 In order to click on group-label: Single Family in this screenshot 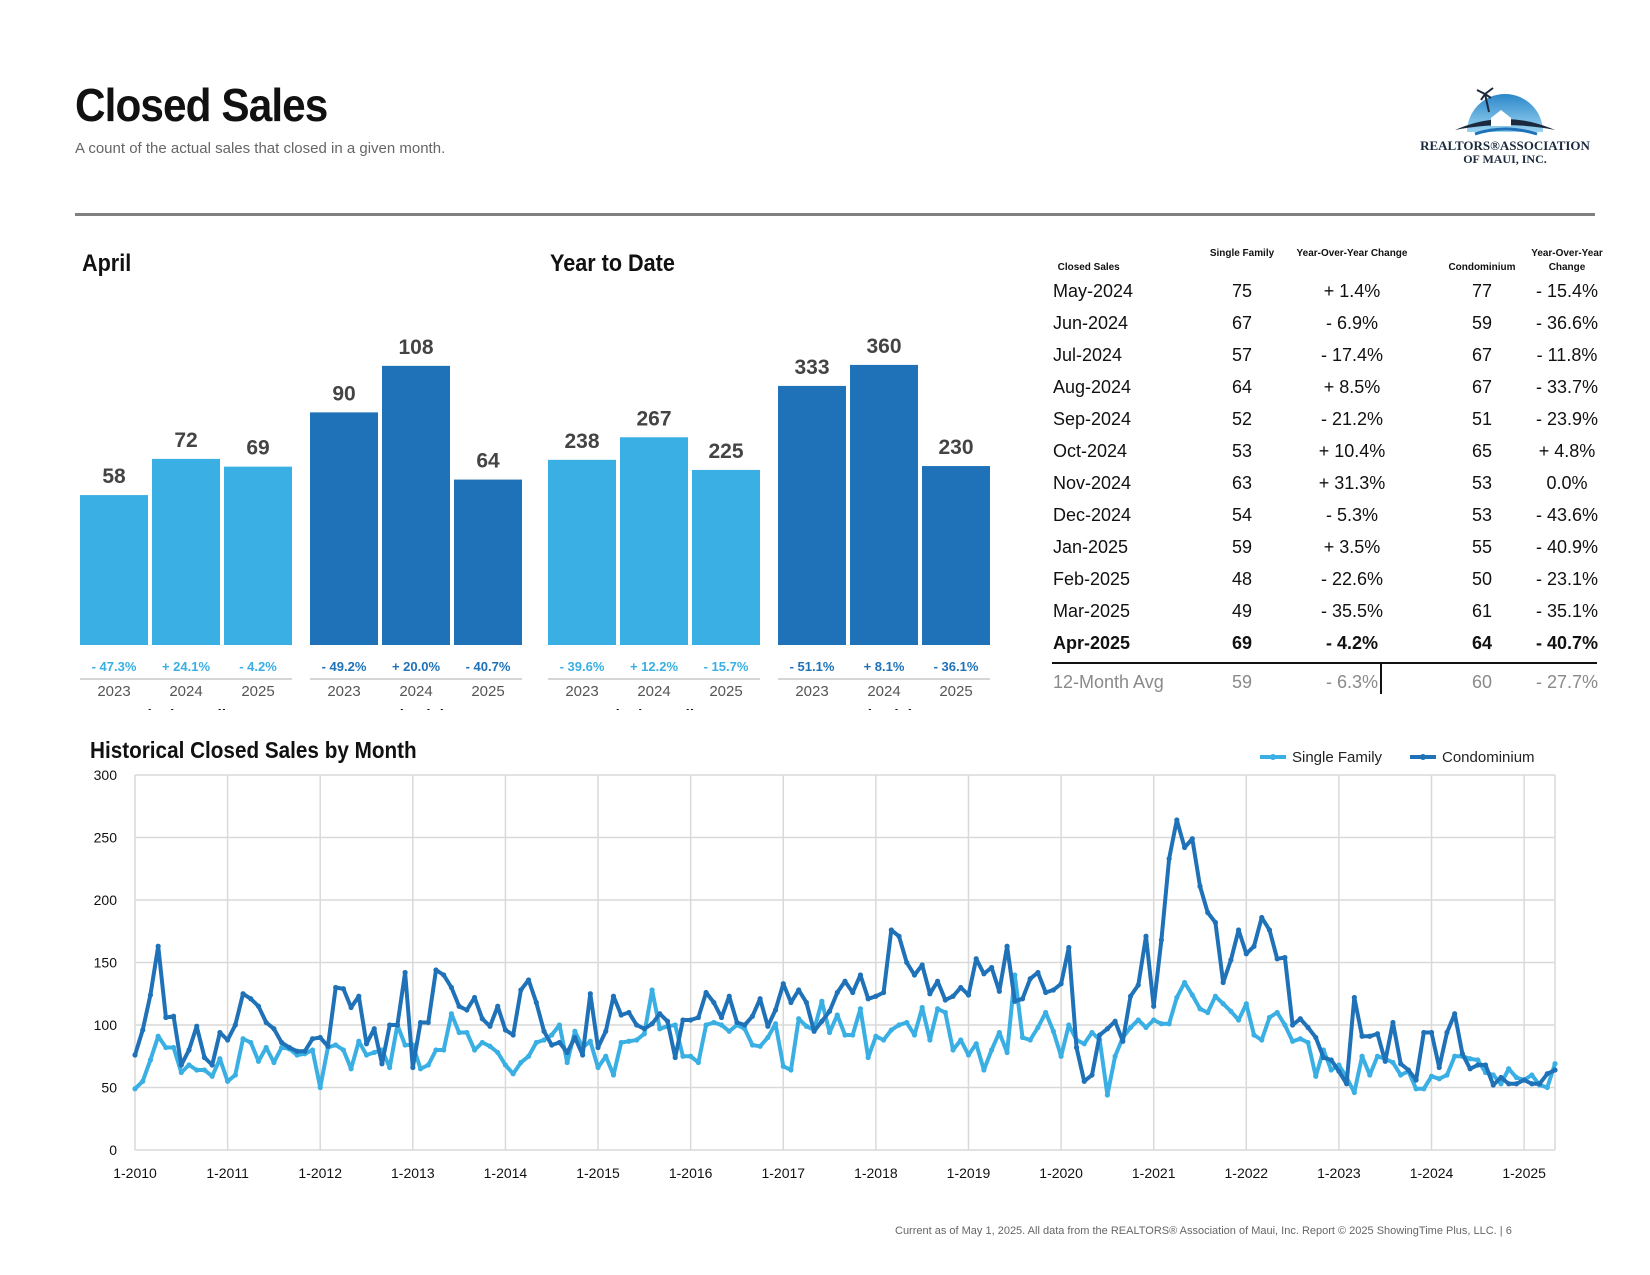, I will do `click(186, 708)`.